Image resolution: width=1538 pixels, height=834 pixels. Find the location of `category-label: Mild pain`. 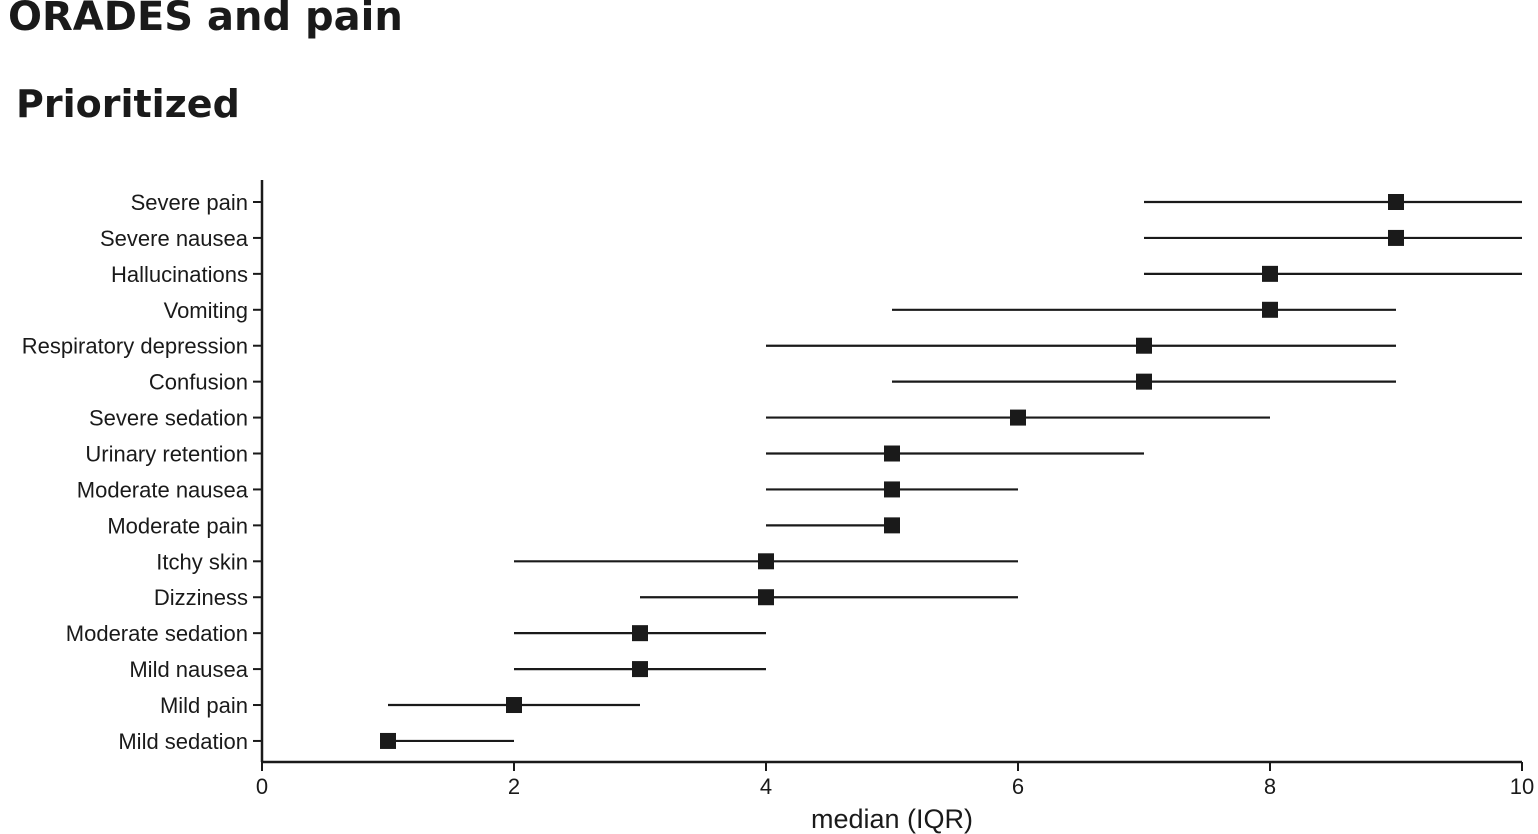

category-label: Mild pain is located at coordinates (204, 705).